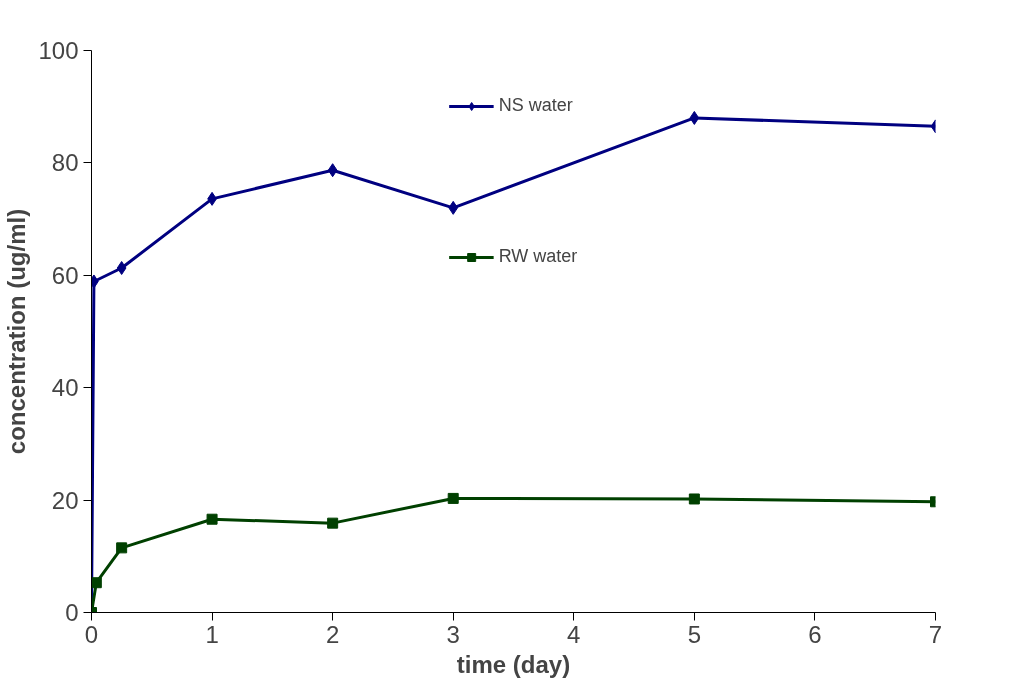 Image resolution: width=1010 pixels, height=685 pixels. Describe the element at coordinates (65, 163) in the screenshot. I see `y-tick-label: 80` at that location.